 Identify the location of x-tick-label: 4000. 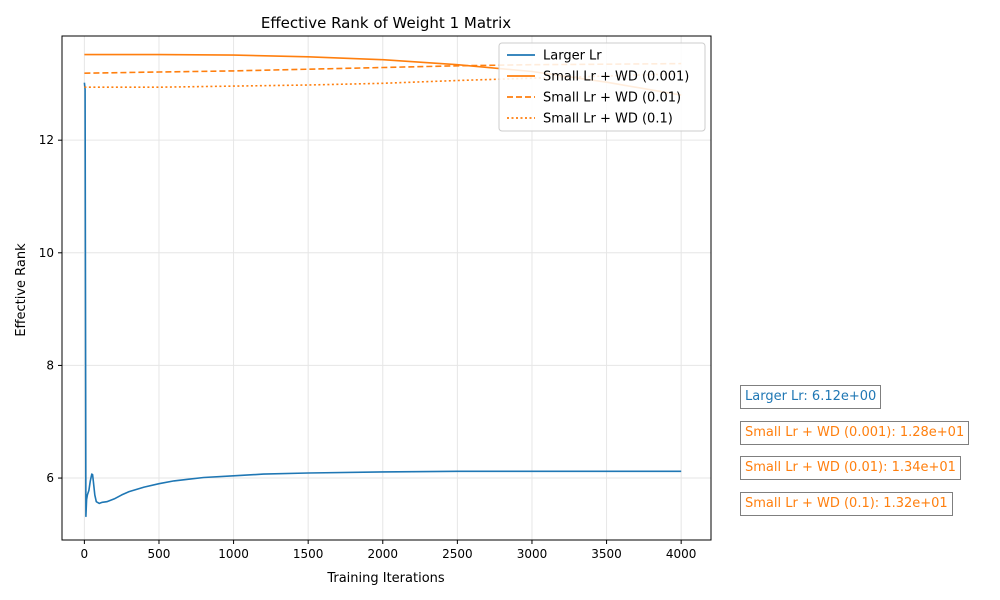
(681, 554).